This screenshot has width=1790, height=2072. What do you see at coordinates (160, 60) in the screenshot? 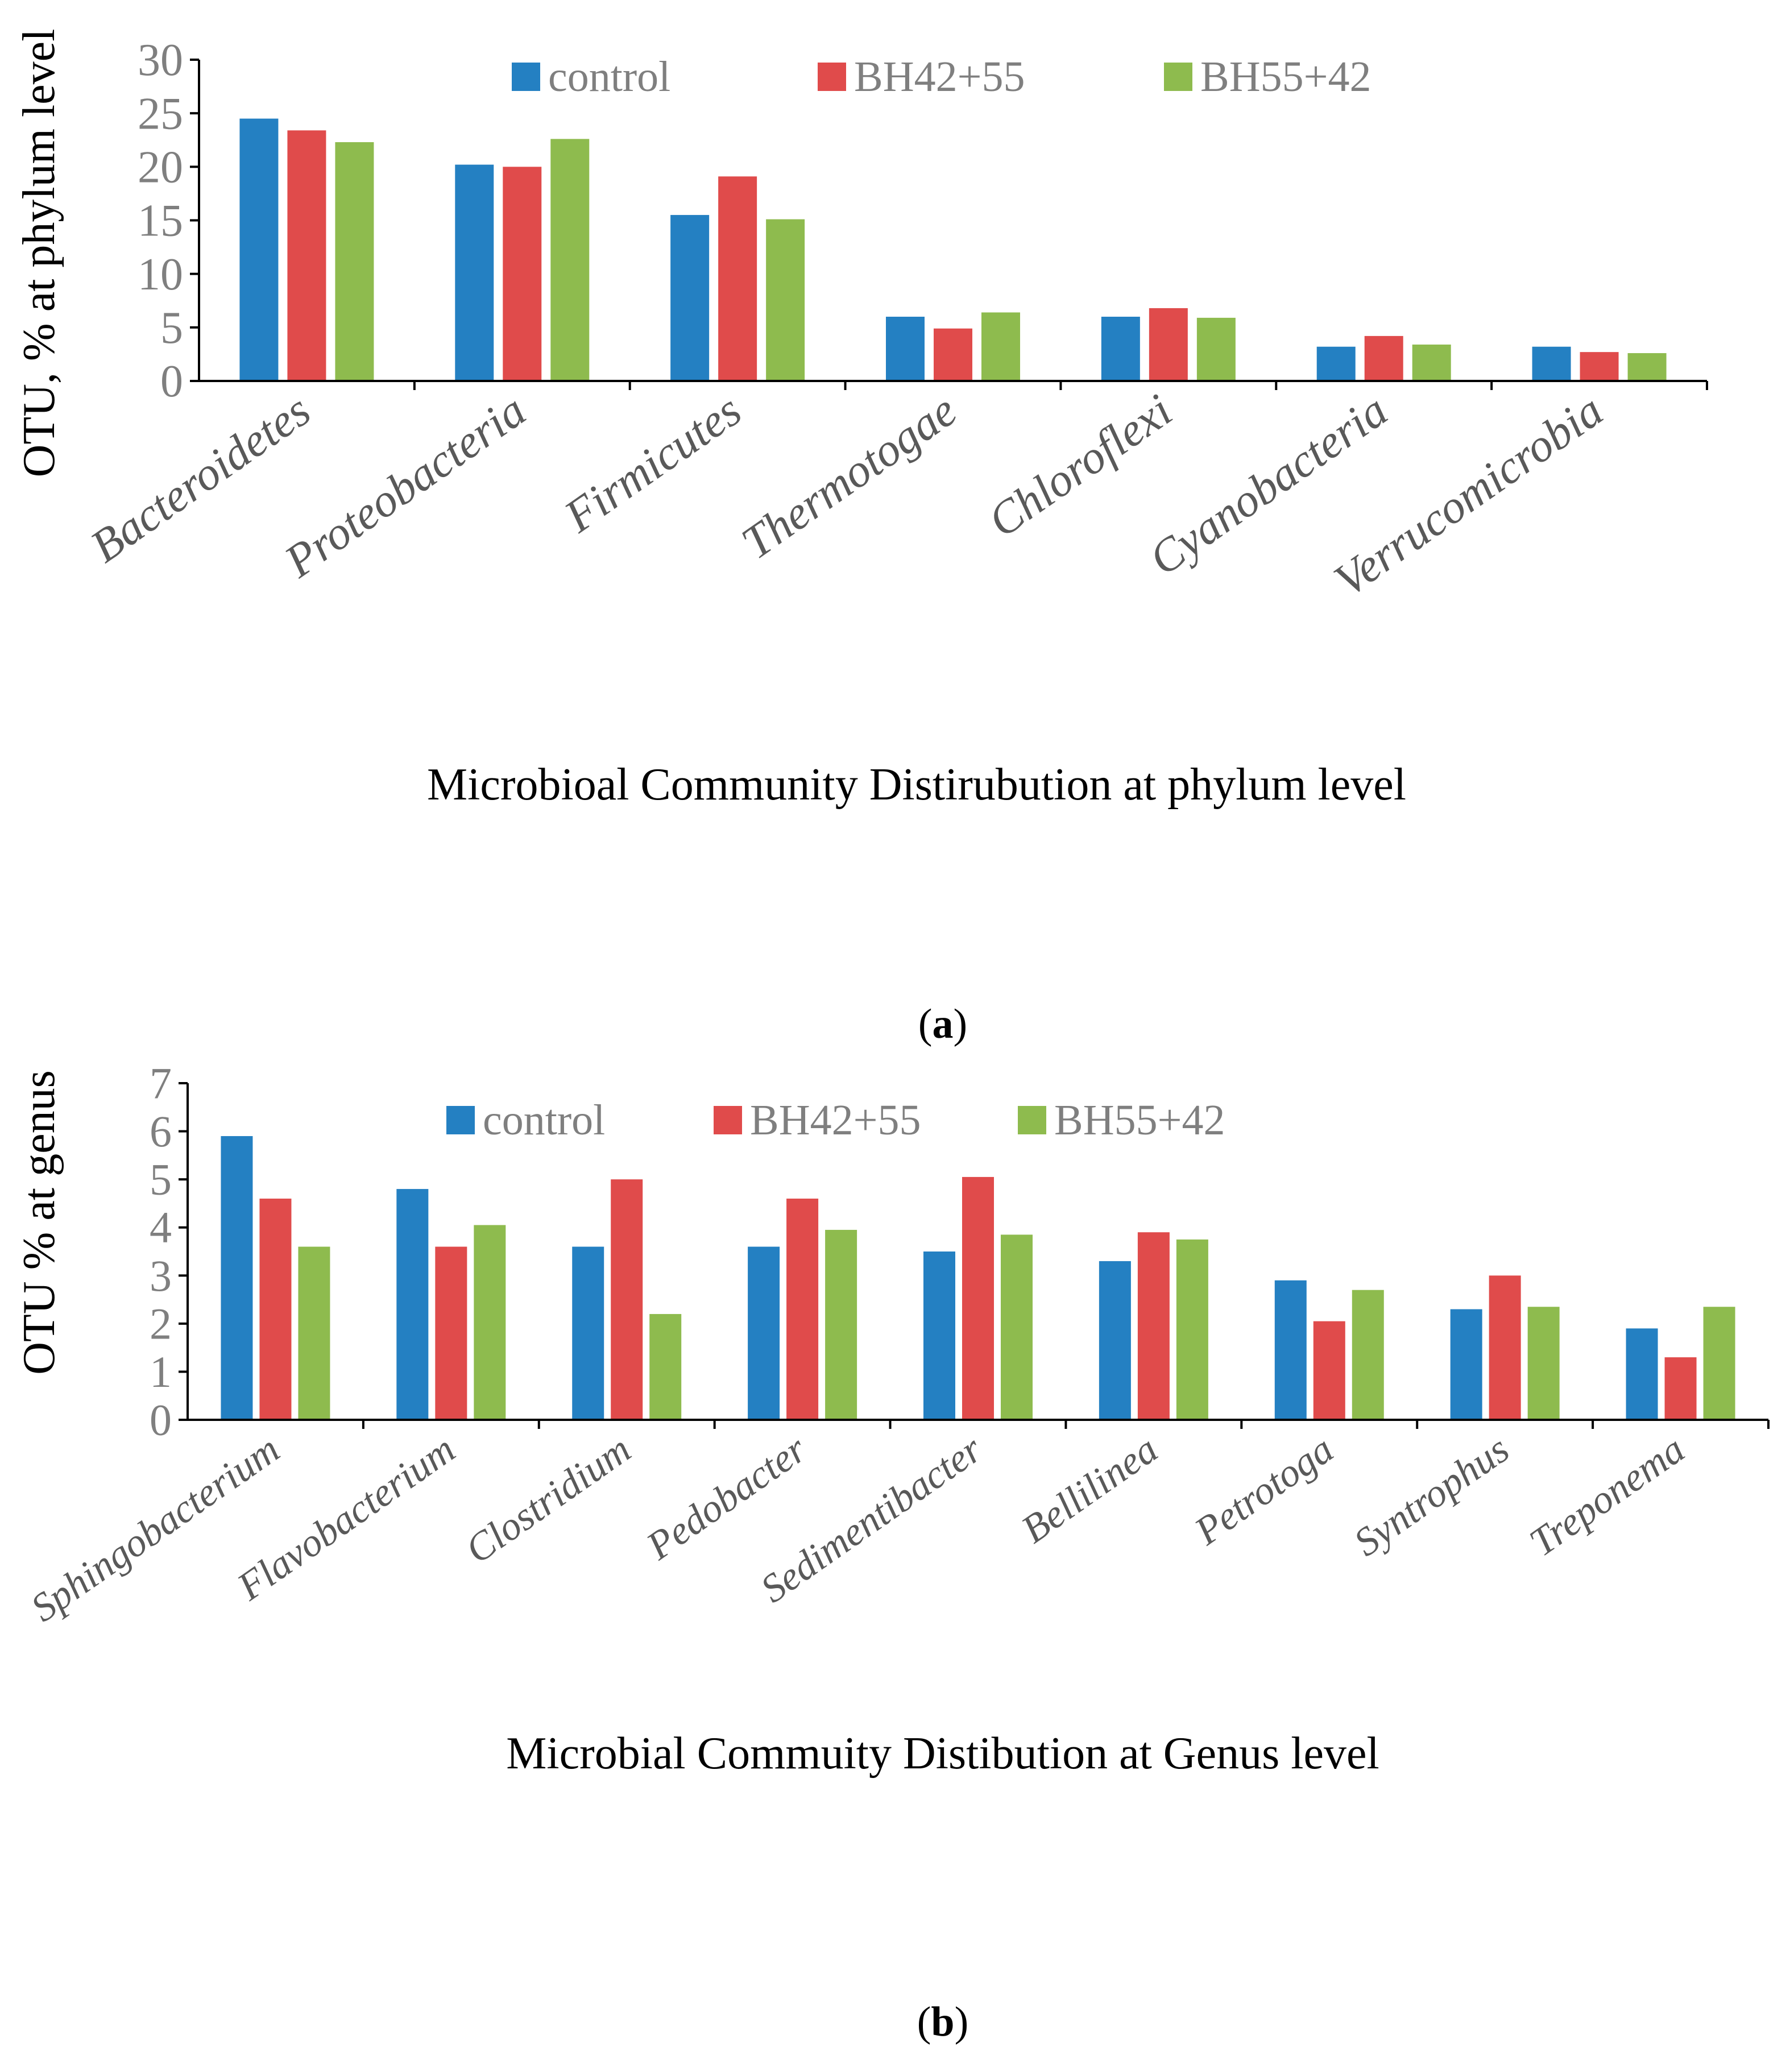
I see `y-tick-label: 30` at bounding box center [160, 60].